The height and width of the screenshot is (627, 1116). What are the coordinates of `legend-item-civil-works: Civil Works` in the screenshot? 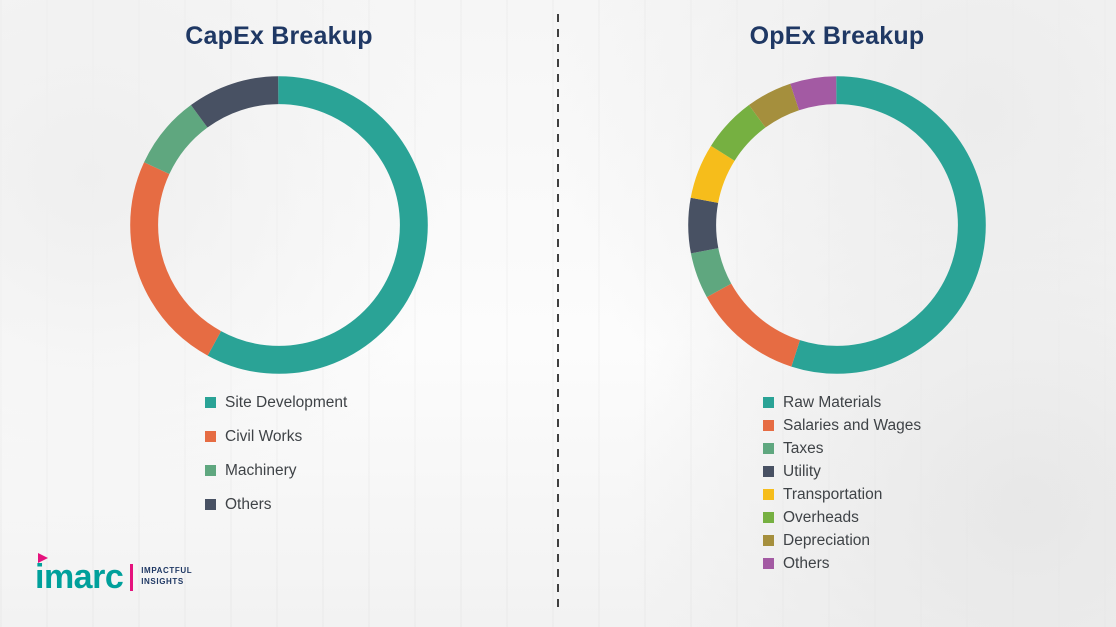 It's located at (276, 436).